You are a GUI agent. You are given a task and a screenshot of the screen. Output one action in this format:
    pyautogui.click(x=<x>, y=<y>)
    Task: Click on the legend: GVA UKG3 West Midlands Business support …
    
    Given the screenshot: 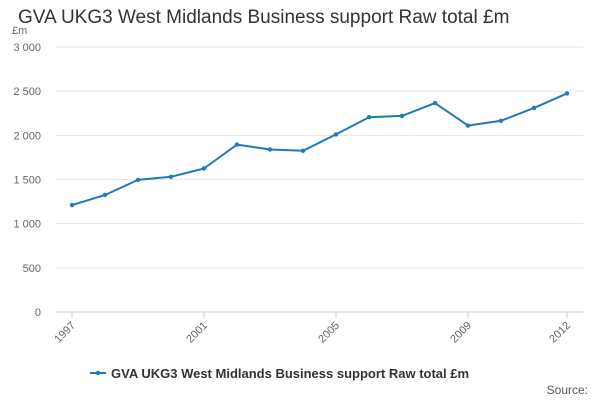 What is the action you would take?
    pyautogui.click(x=279, y=373)
    